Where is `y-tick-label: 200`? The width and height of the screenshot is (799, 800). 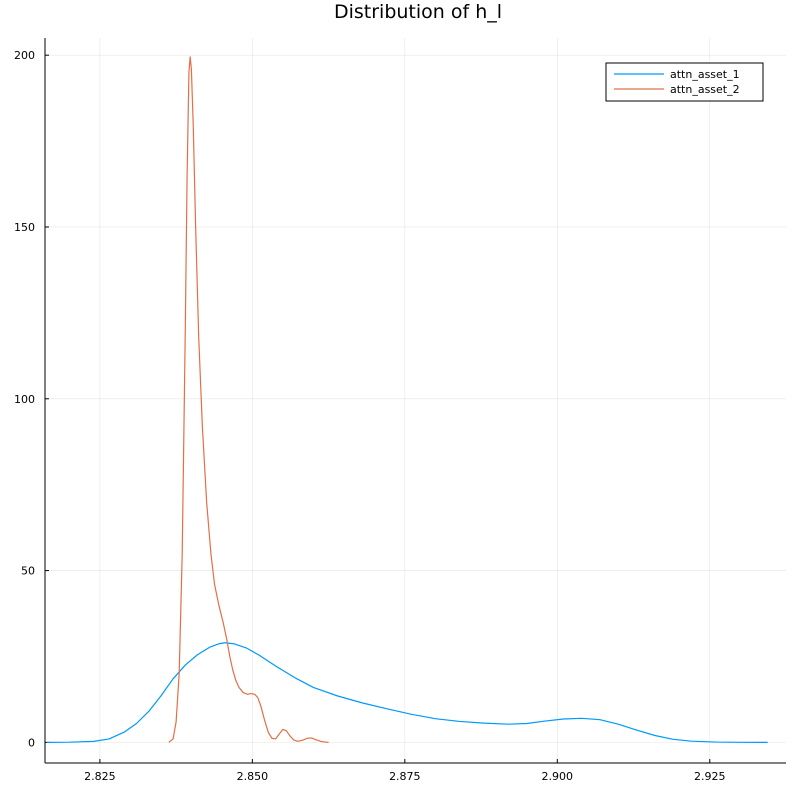
y-tick-label: 200 is located at coordinates (24, 55).